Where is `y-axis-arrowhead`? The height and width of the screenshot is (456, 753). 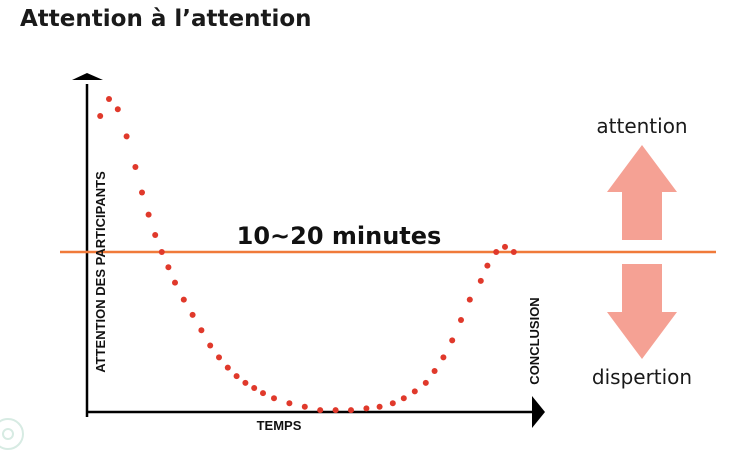
y-axis-arrowhead is located at coordinates (87, 76).